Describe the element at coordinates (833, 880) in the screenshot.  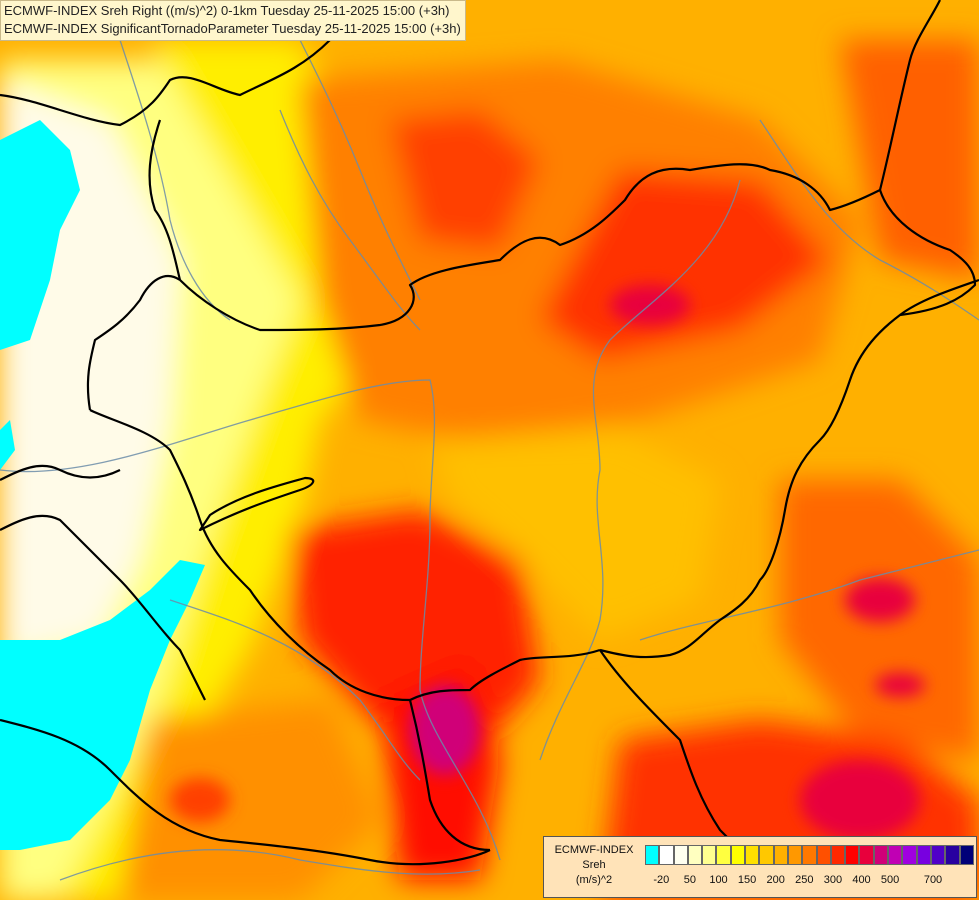
I see `legend-tick-label: 300` at that location.